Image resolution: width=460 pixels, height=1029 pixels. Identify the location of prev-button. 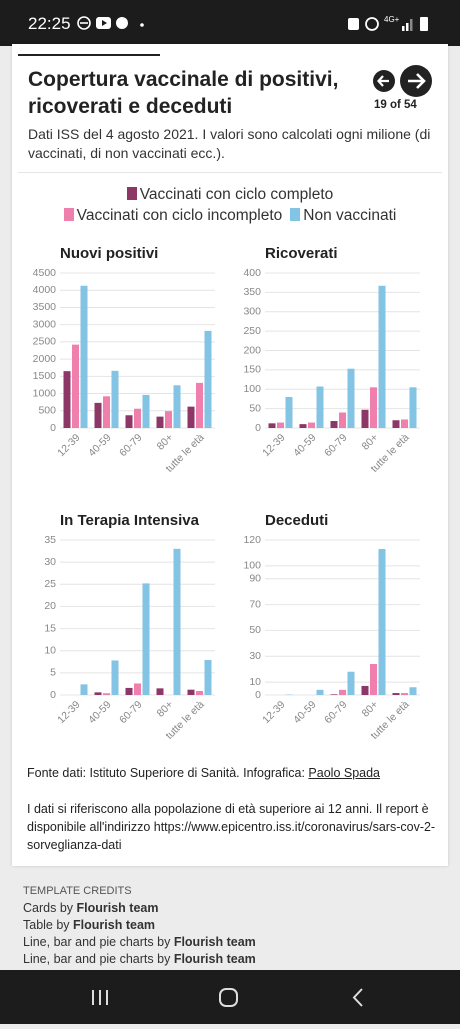
(384, 81).